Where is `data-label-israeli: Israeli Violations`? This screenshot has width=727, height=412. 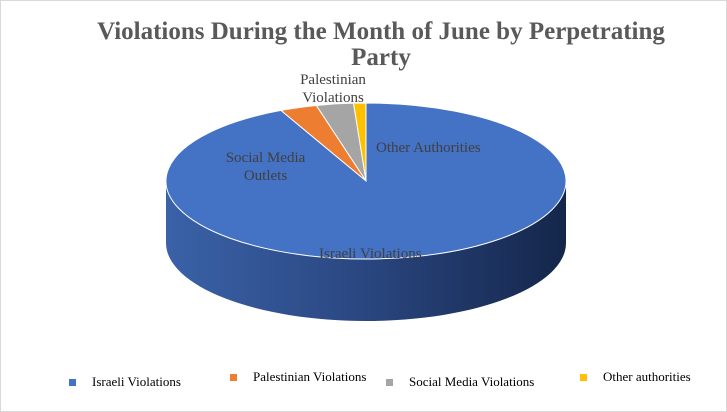
data-label-israeli: Israeli Violations is located at coordinates (370, 254).